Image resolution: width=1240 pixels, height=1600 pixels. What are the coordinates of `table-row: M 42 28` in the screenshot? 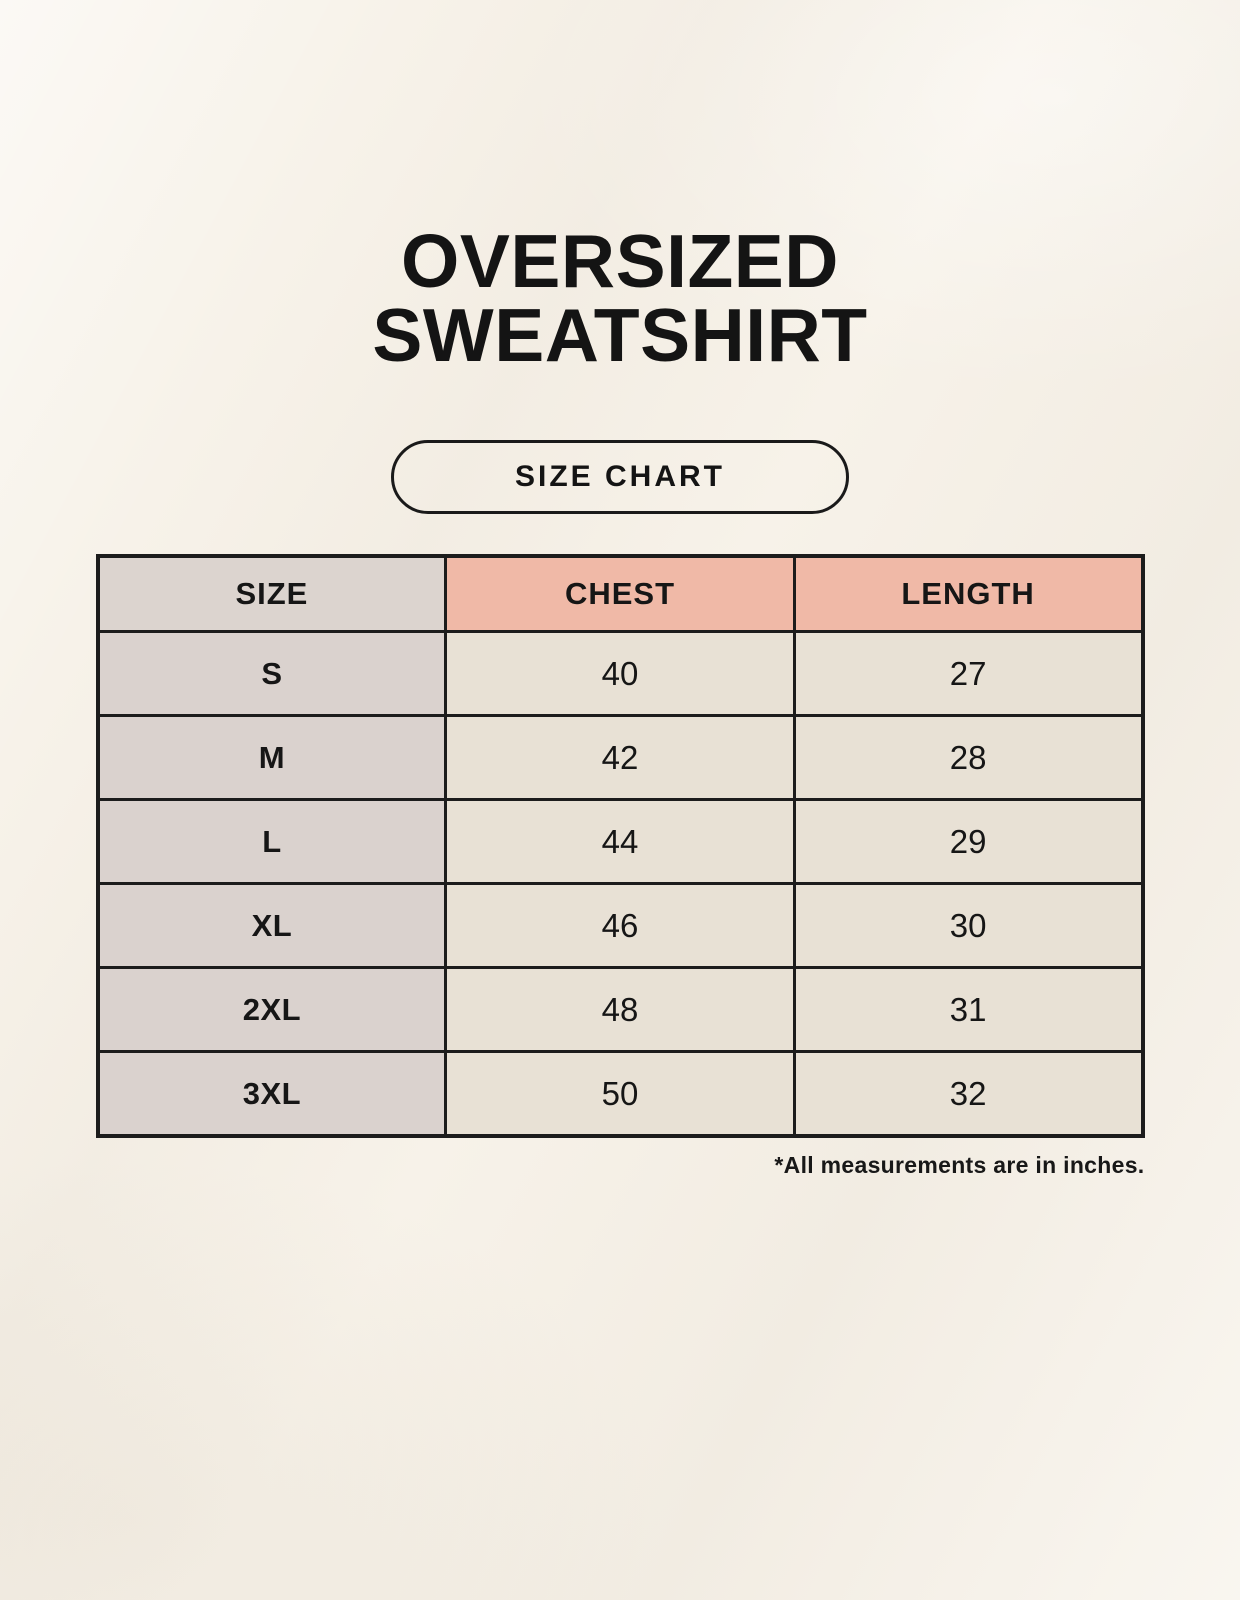 It's located at (620, 757).